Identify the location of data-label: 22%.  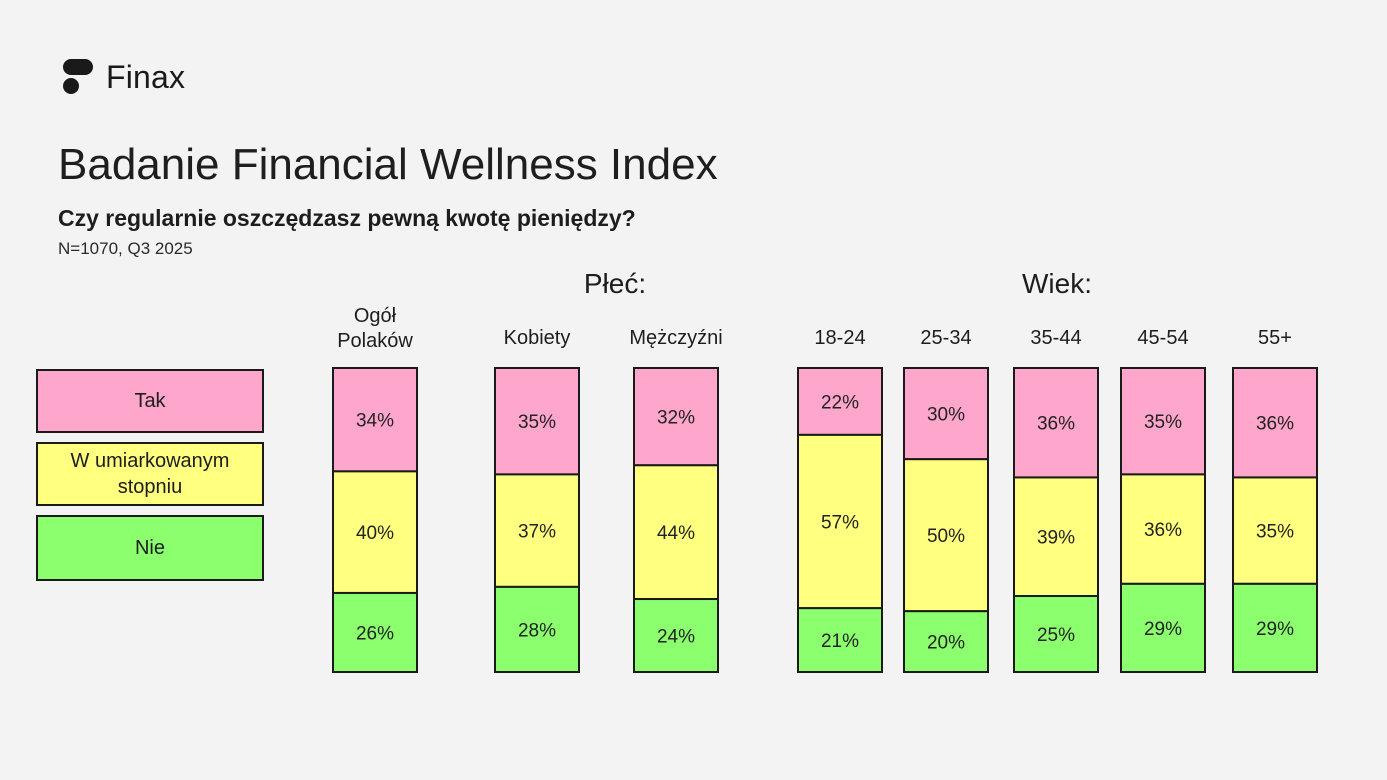
(840, 402).